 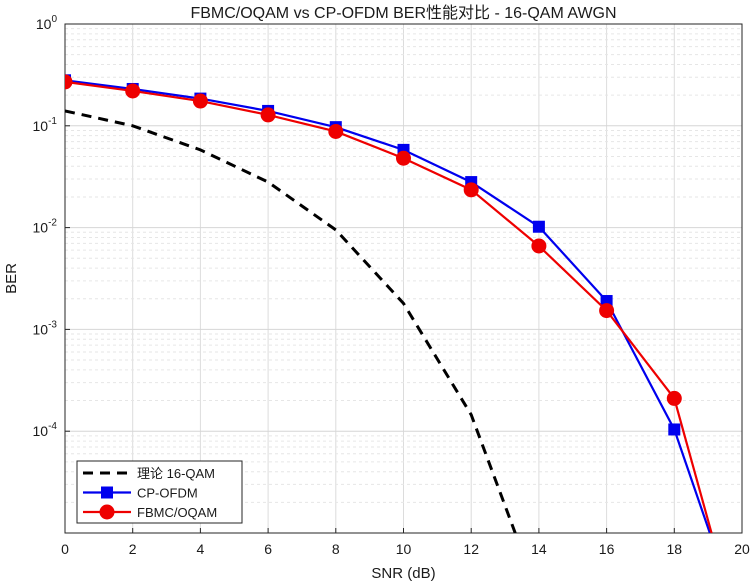 What do you see at coordinates (167, 493) in the screenshot?
I see `legend-label: CP-OFDM` at bounding box center [167, 493].